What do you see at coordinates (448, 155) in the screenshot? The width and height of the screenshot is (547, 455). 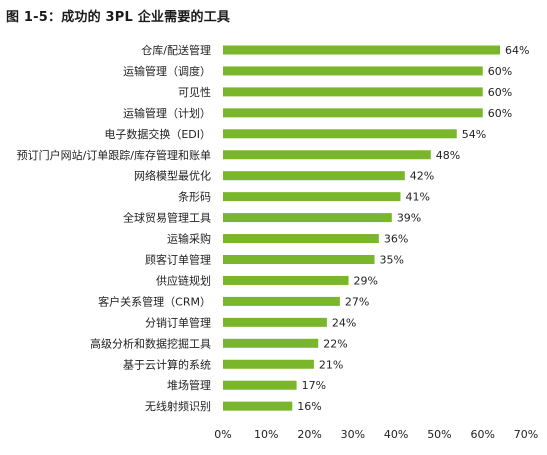 I see `value-label: 48%` at bounding box center [448, 155].